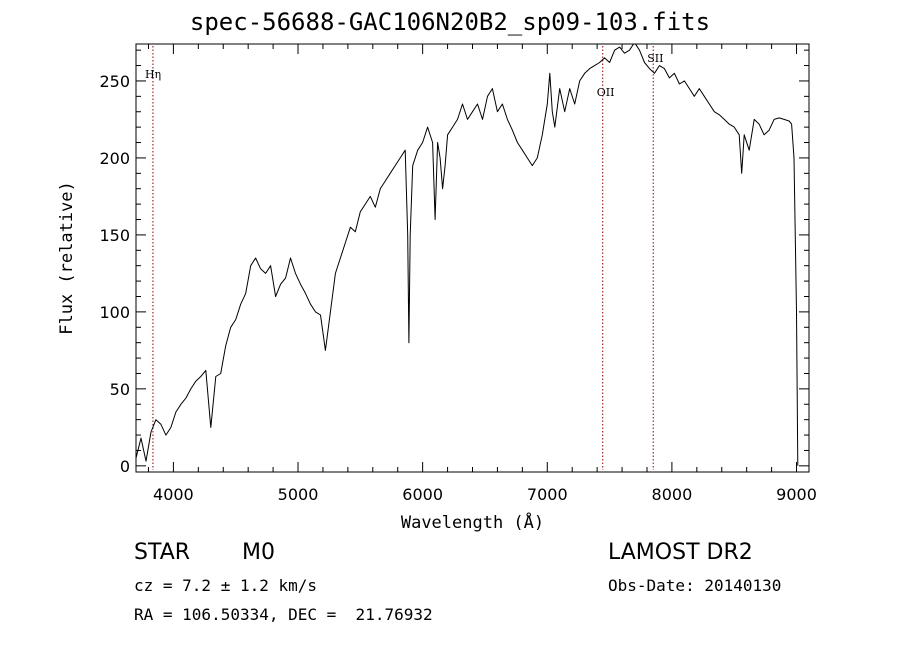 The height and width of the screenshot is (649, 900). I want to click on y-tick-label: 100, so click(114, 312).